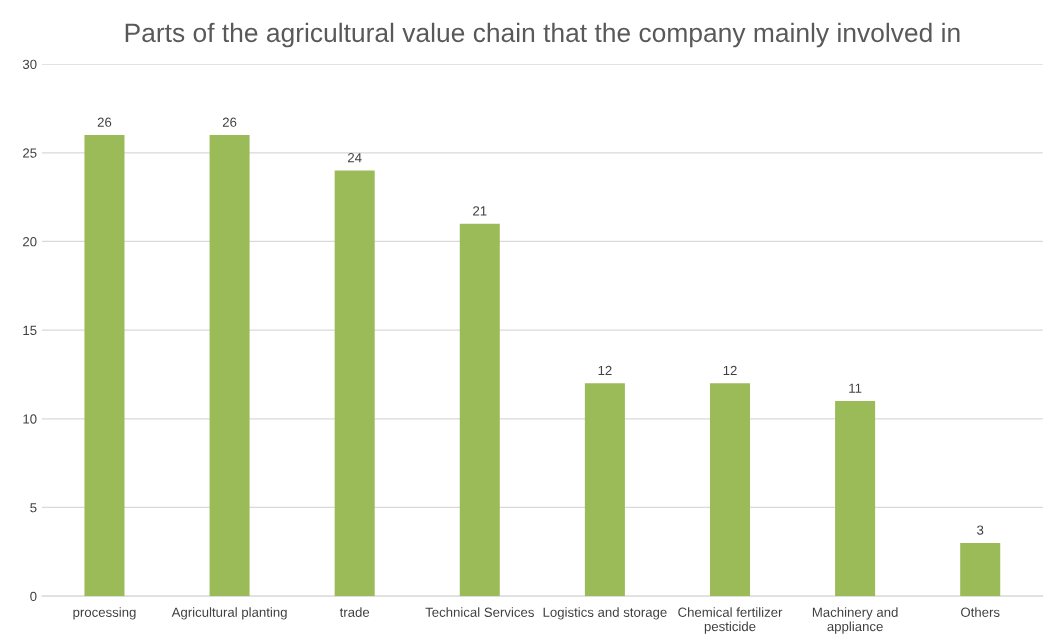 The height and width of the screenshot is (641, 1048). I want to click on x-tick-label: Technical Services, so click(479, 612).